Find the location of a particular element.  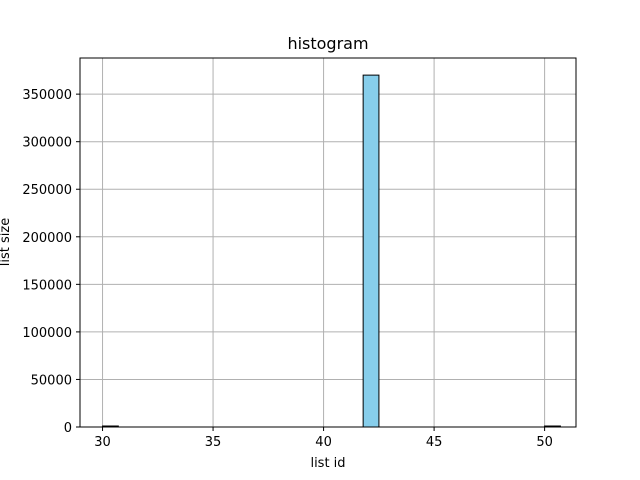

y-tick-label-2: 100000 is located at coordinates (47, 333).